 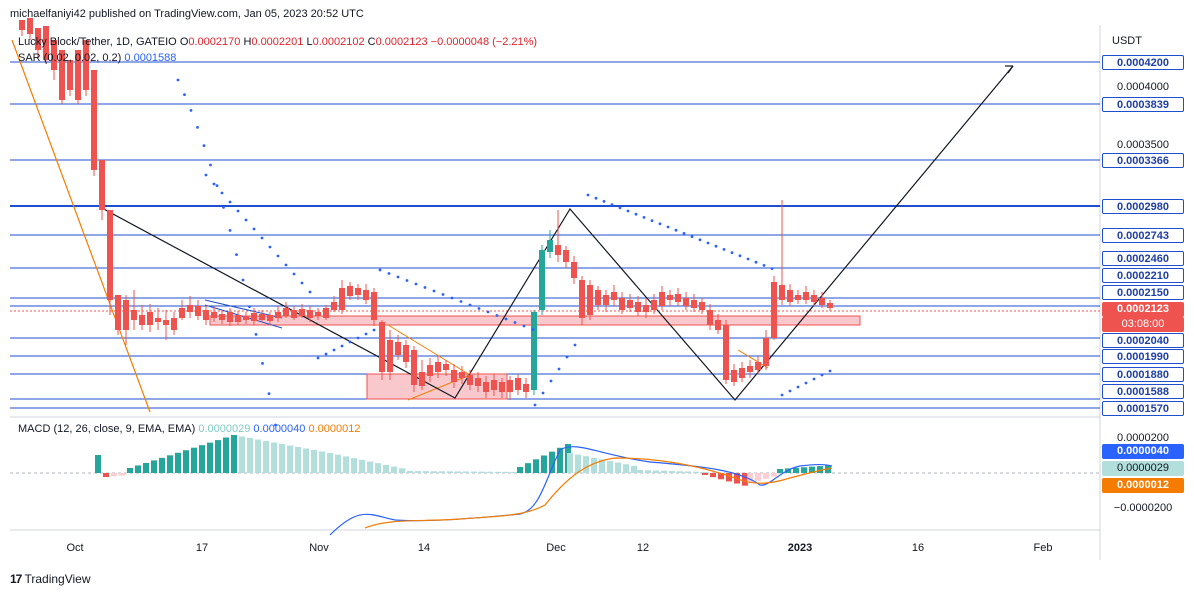 I want to click on level-tag: 0.0002150, so click(x=1143, y=292).